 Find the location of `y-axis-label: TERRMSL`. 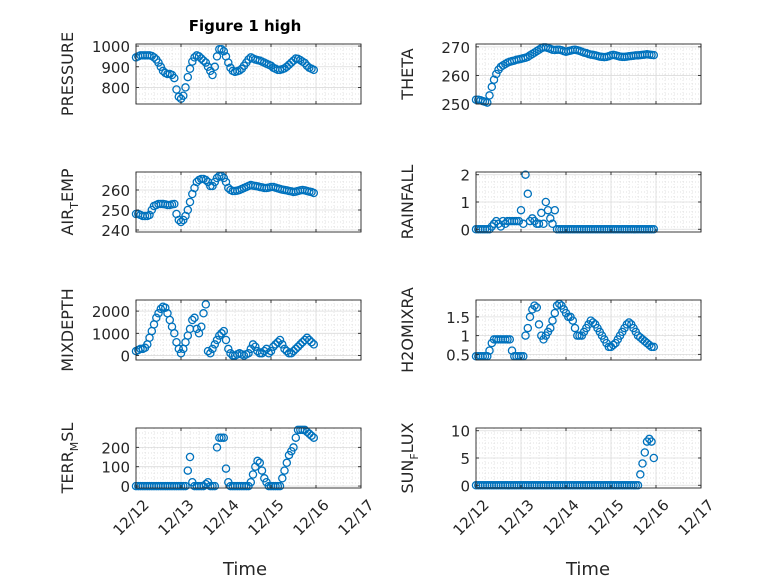

y-axis-label: TERRMSL is located at coordinates (69, 459).